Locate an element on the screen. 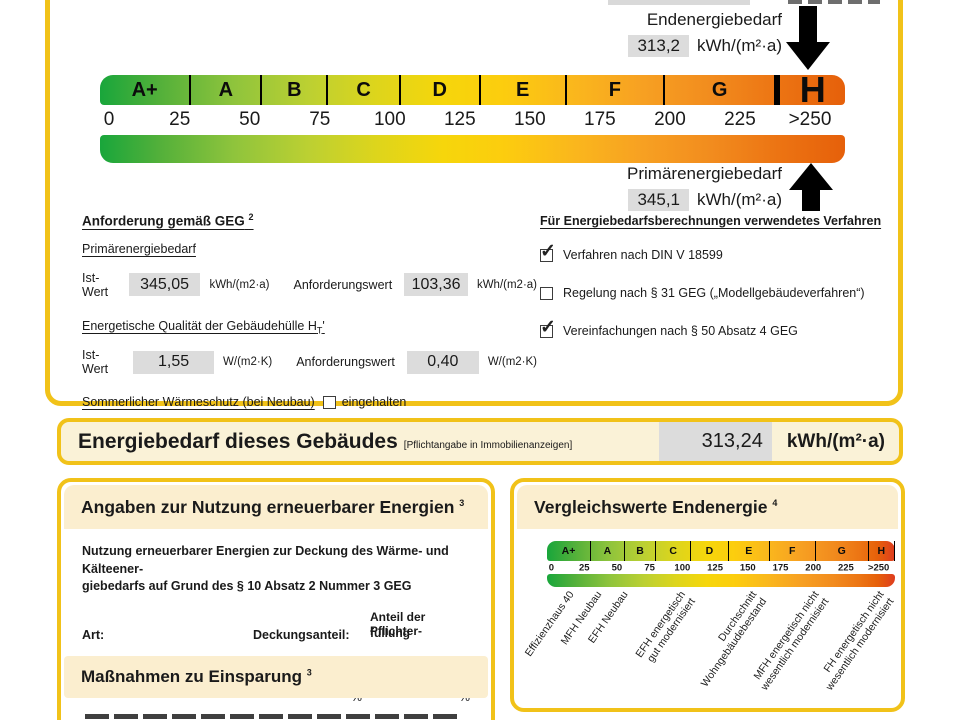  cutoff-value-box-fragment is located at coordinates (679, 2).